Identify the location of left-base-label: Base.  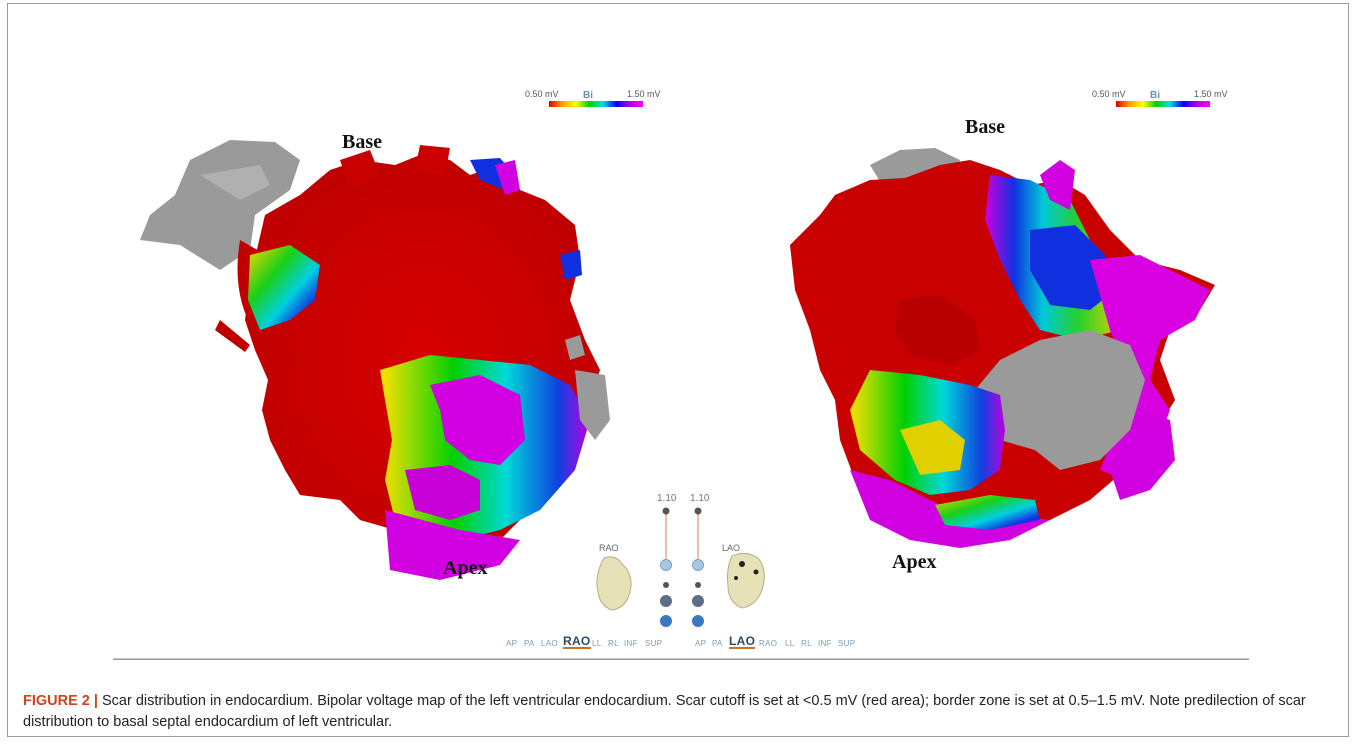
(362, 142).